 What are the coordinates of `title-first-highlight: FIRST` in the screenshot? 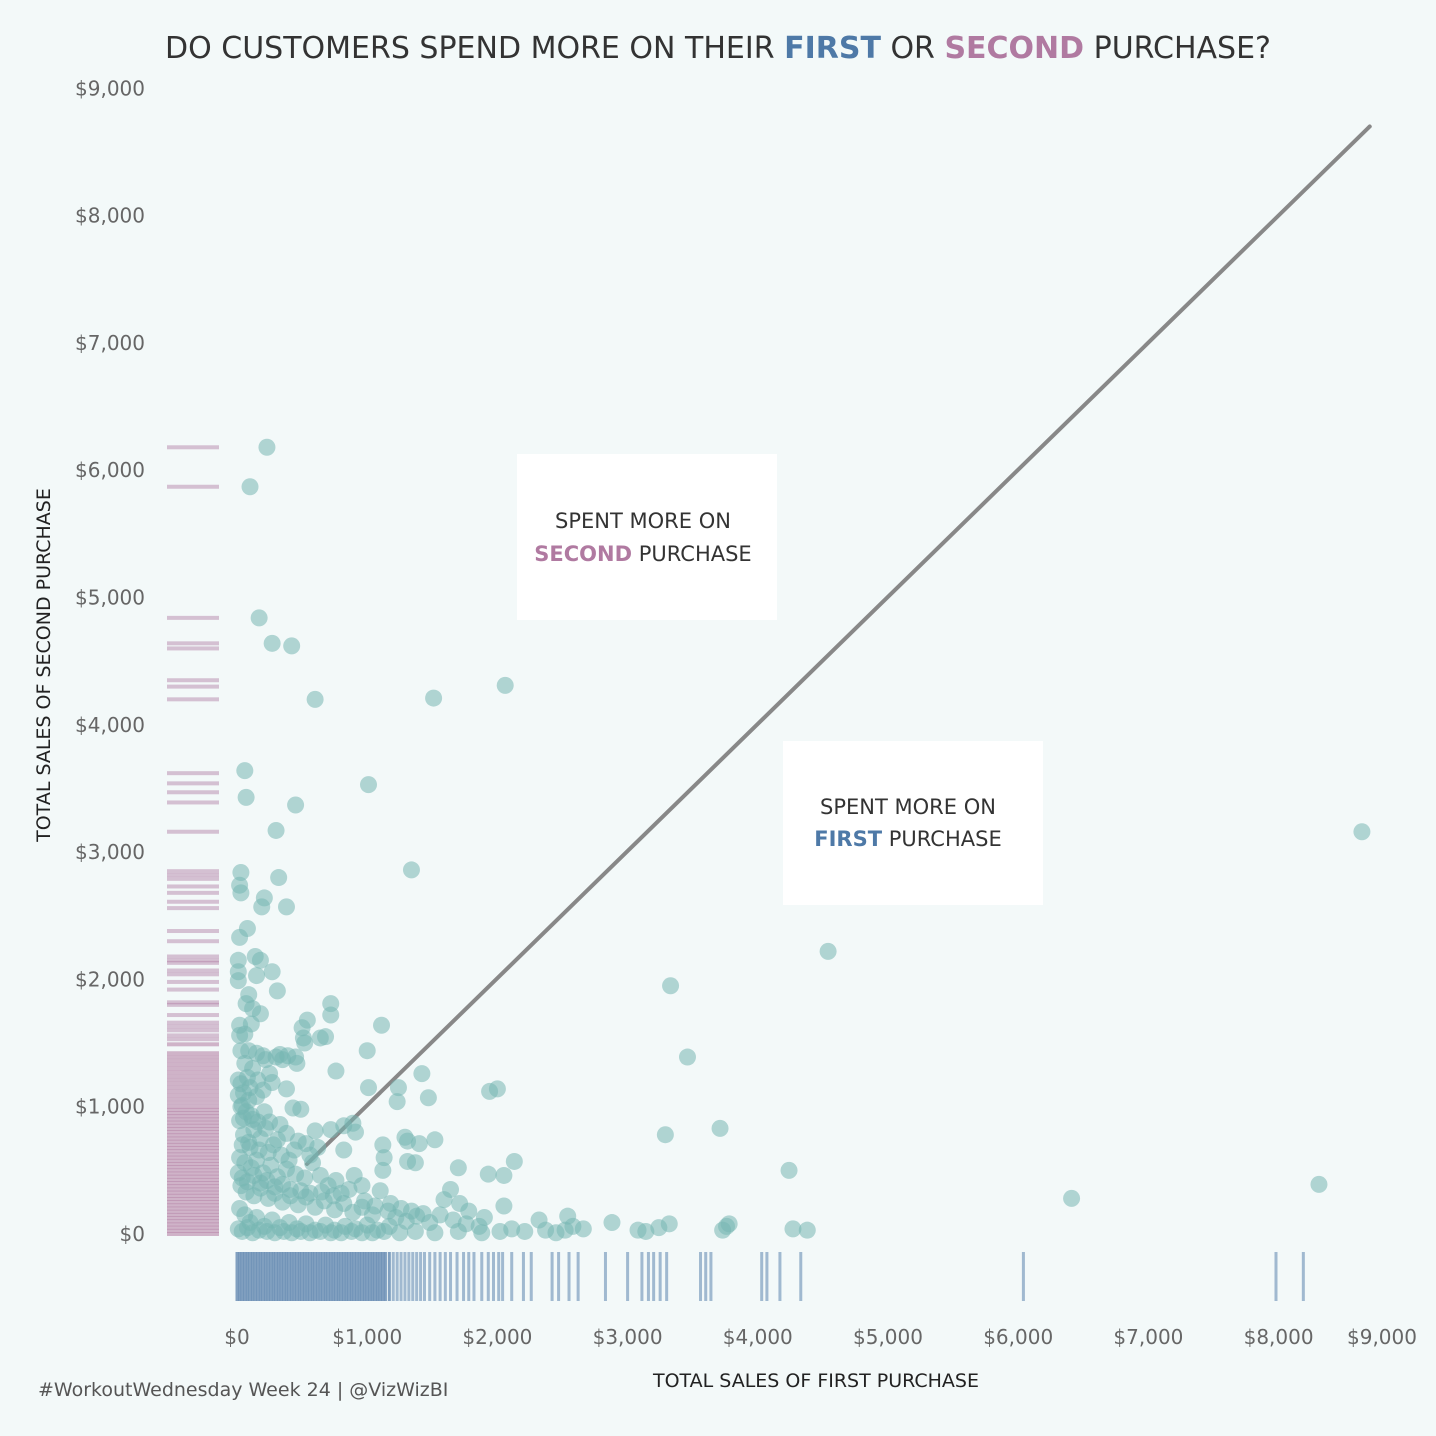 It's located at (832, 48).